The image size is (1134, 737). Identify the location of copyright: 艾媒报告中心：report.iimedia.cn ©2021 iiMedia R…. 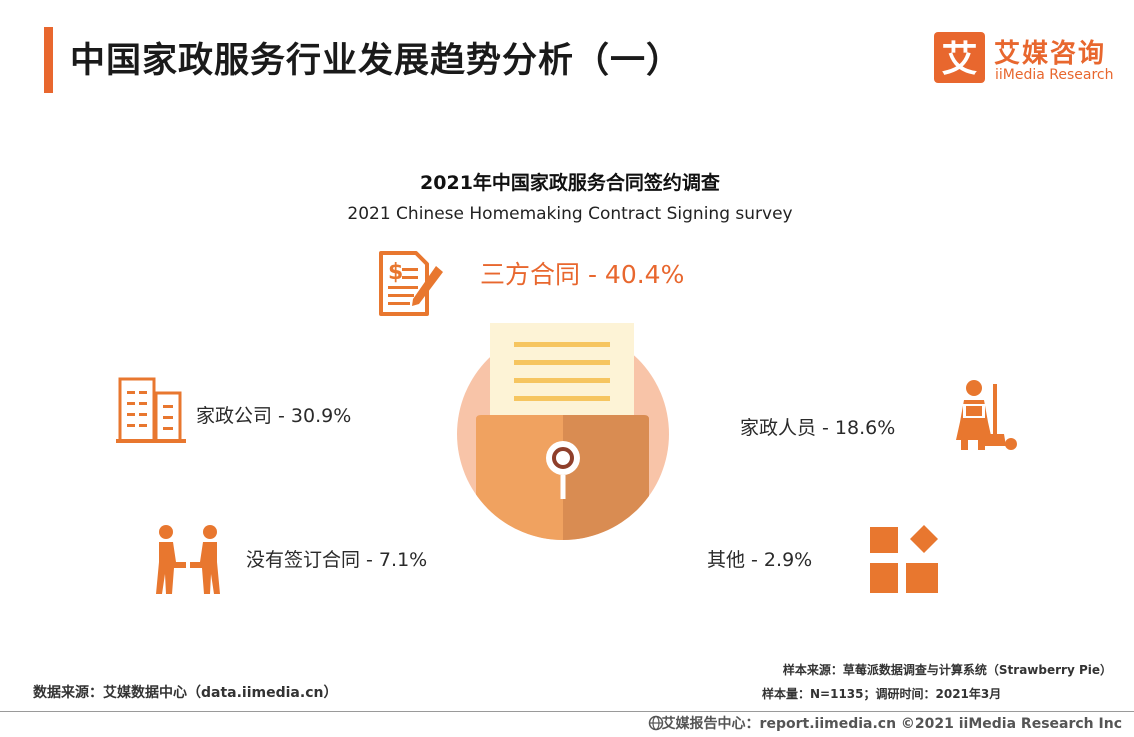
(891, 724).